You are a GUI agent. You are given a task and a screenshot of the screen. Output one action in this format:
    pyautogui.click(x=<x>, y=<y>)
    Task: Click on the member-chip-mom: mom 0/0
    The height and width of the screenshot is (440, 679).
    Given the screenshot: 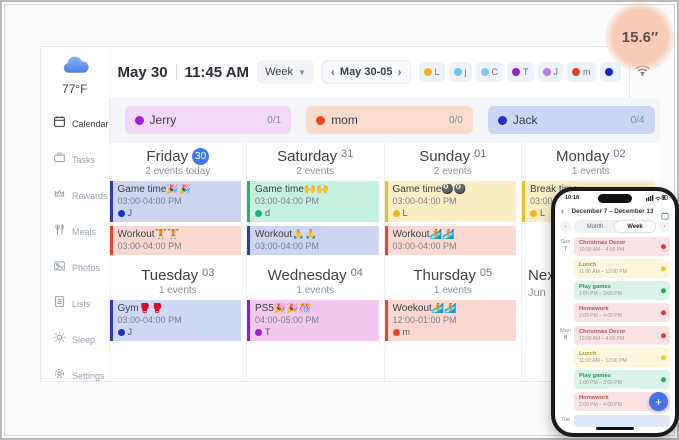 What is the action you would take?
    pyautogui.click(x=389, y=120)
    